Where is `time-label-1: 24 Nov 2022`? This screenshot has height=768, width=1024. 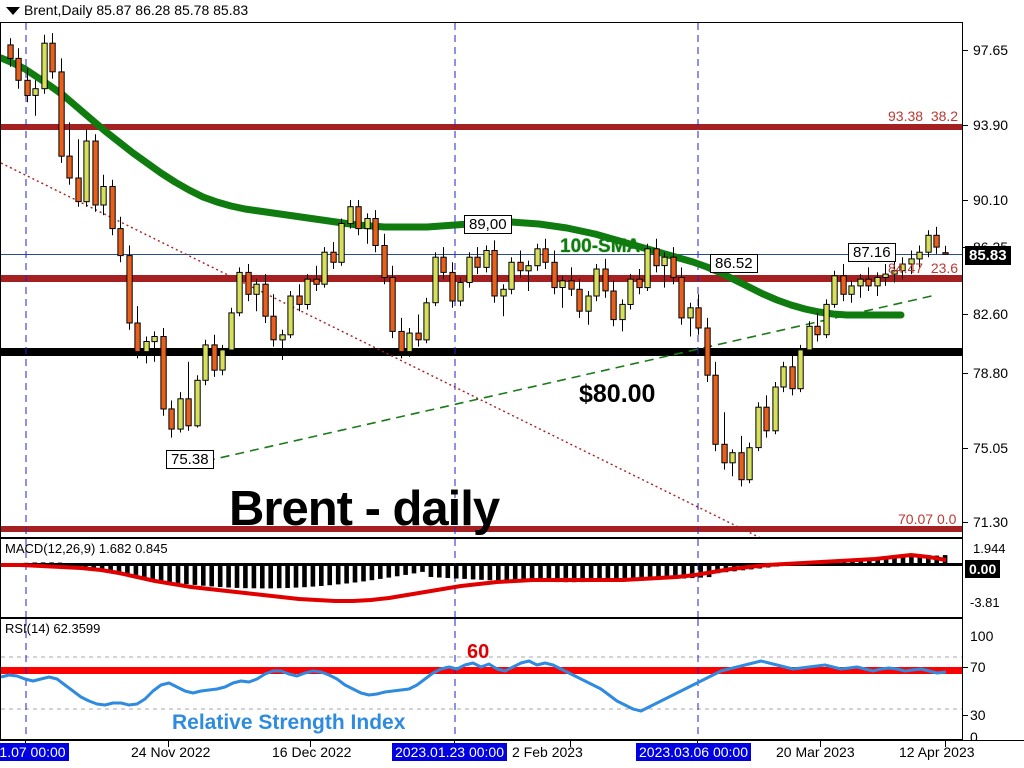
time-label-1: 24 Nov 2022 is located at coordinates (171, 752).